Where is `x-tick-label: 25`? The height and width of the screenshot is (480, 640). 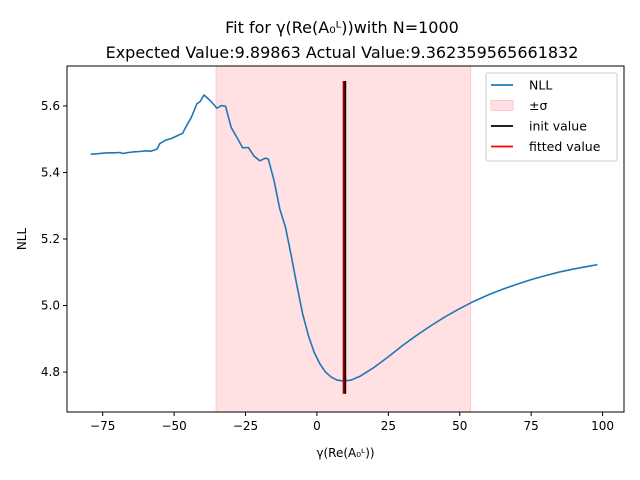
x-tick-label: 25 is located at coordinates (388, 426).